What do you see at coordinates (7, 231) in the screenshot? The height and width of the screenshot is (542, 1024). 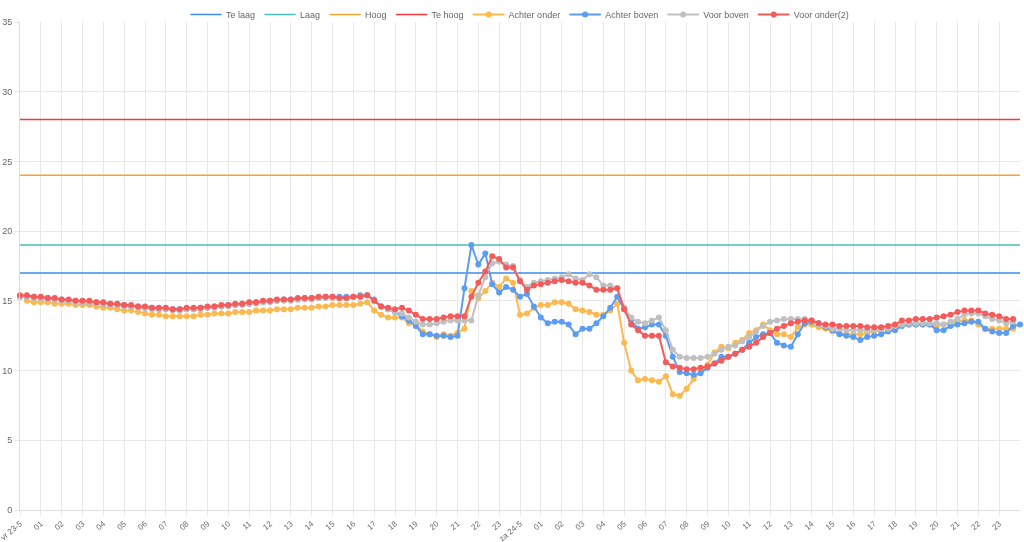 I see `y-tick-label: 20` at bounding box center [7, 231].